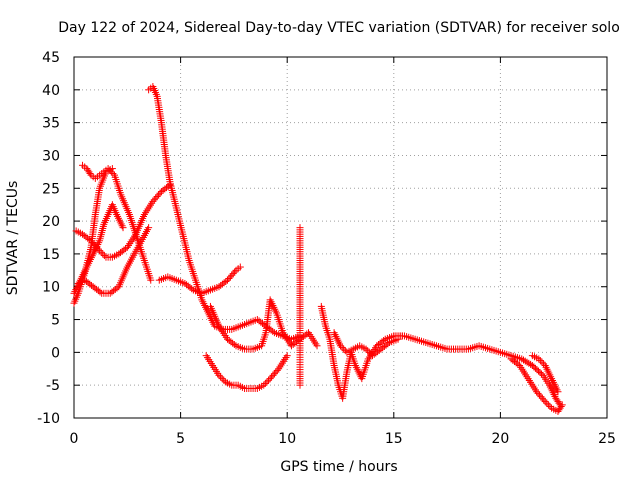 This screenshot has width=640, height=480. What do you see at coordinates (394, 439) in the screenshot?
I see `x-tick-label: 15` at bounding box center [394, 439].